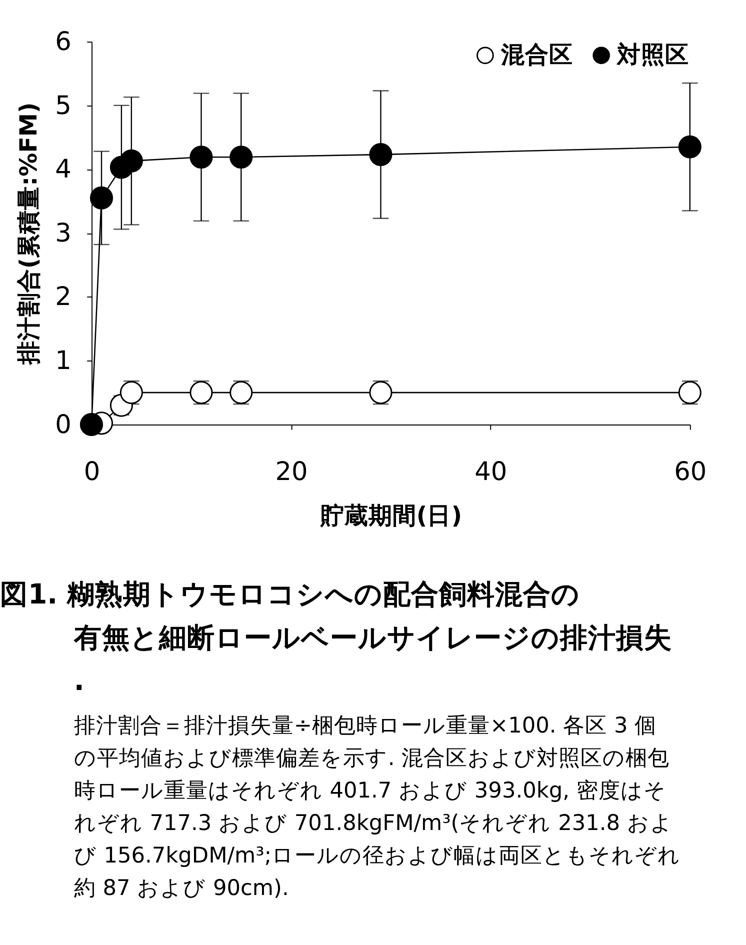 Image resolution: width=746 pixels, height=945 pixels. Describe the element at coordinates (63, 41) in the screenshot. I see `y-tick-label: 6` at that location.